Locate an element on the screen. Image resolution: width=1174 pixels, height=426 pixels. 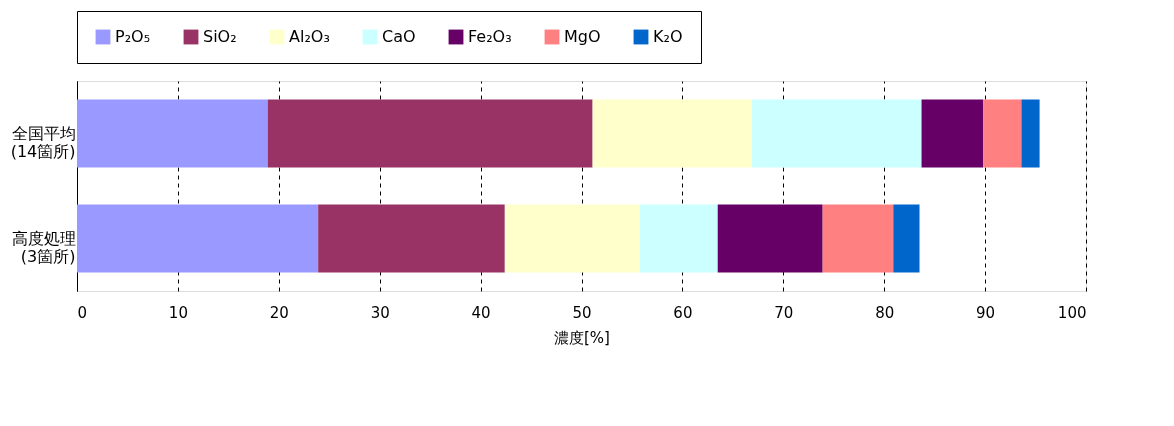
x-axis-title: 濃度[%] is located at coordinates (582, 337).